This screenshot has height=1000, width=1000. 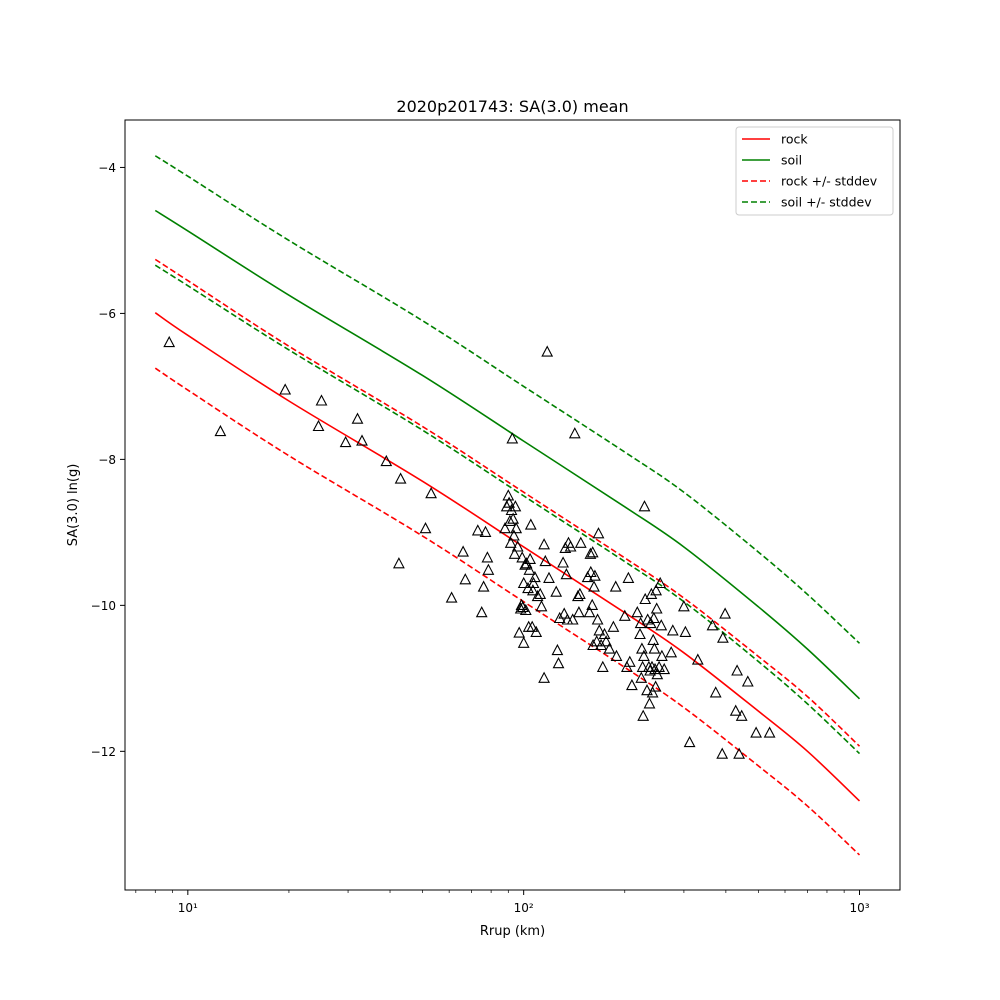 What do you see at coordinates (524, 908) in the screenshot?
I see `x-tick-label: 10²` at bounding box center [524, 908].